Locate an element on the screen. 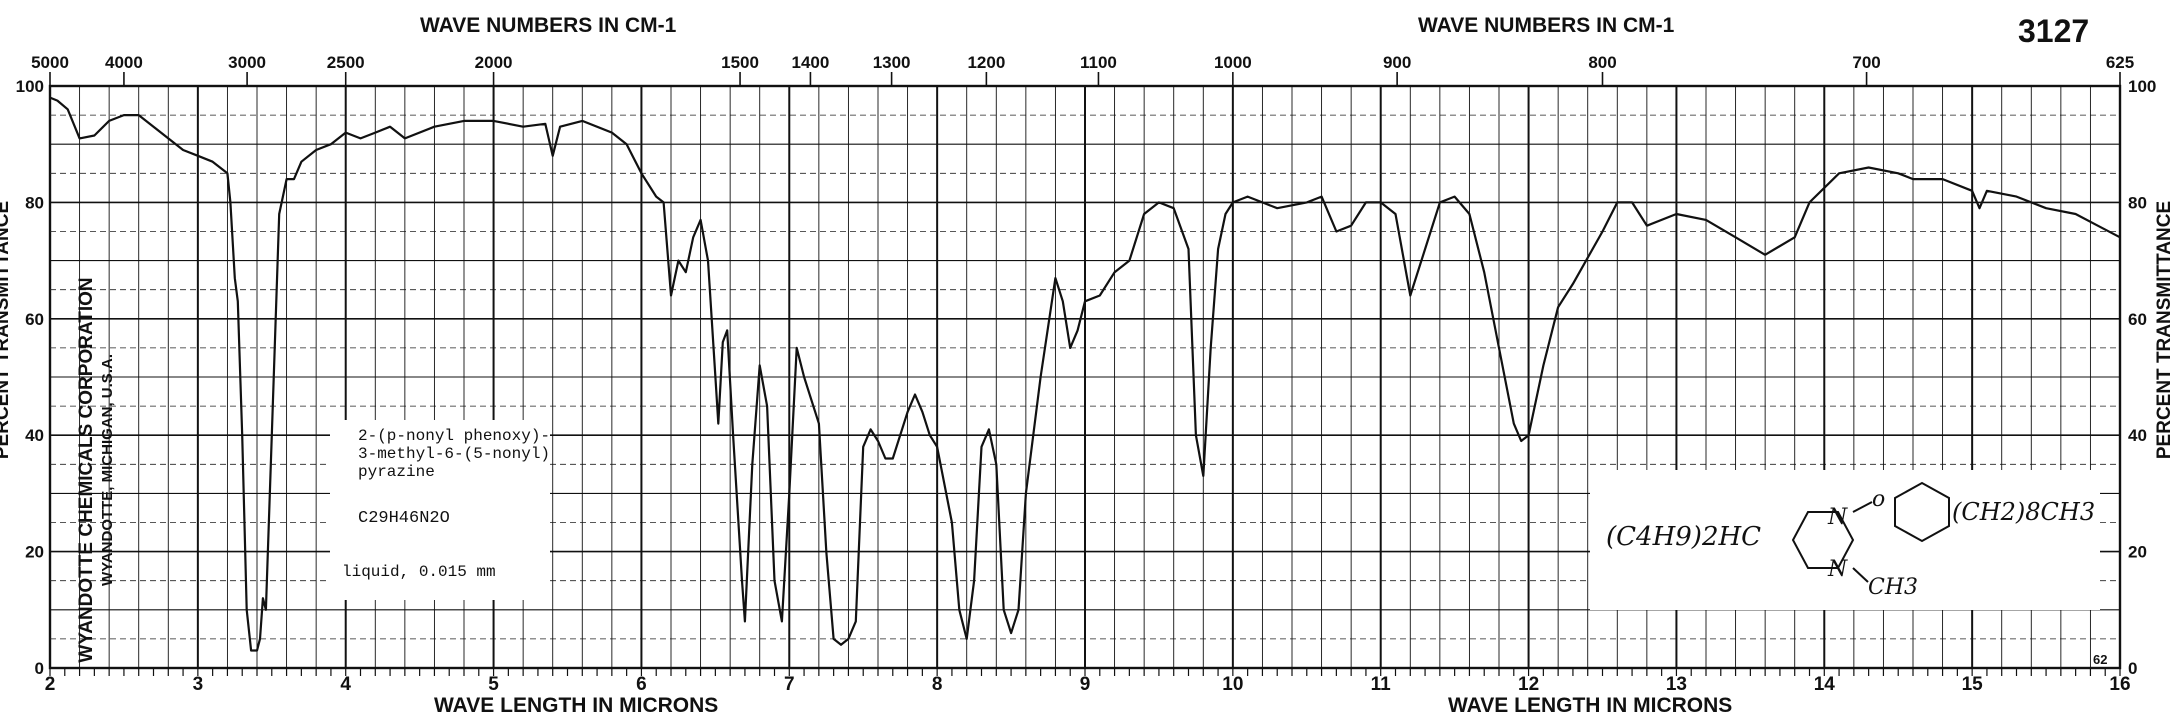  y-tick-label-left: 0 is located at coordinates (39, 668).